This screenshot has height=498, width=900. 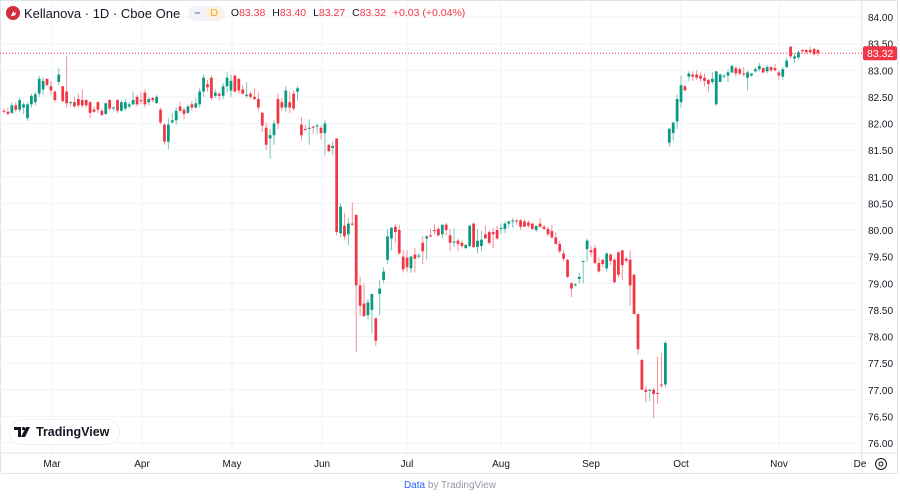 What do you see at coordinates (880, 151) in the screenshot?
I see `price-tick: 81.50` at bounding box center [880, 151].